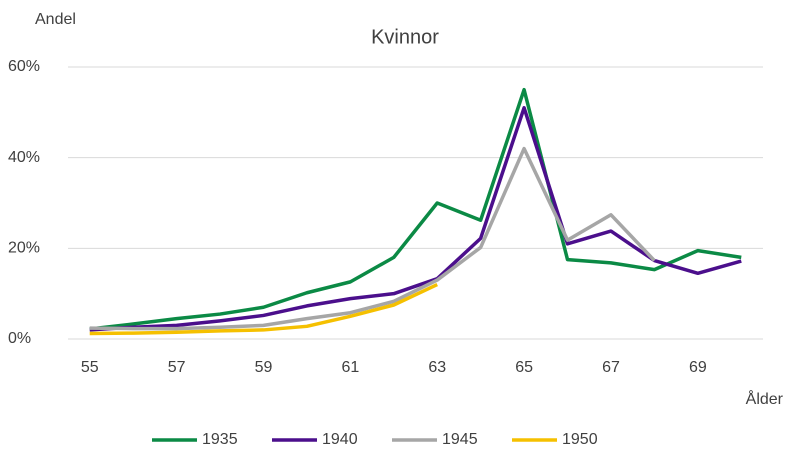 This screenshot has height=458, width=785. What do you see at coordinates (405, 37) in the screenshot?
I see `chart-title: Kvinnor` at bounding box center [405, 37].